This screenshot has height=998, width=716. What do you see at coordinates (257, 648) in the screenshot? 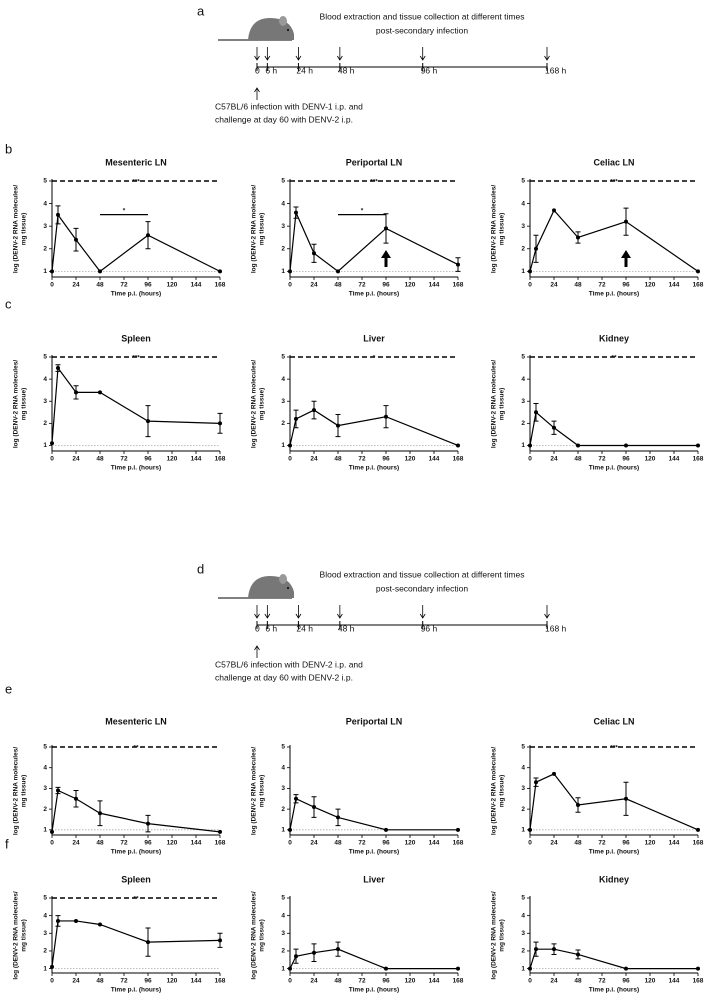
I see `infection-arrow-head` at bounding box center [257, 648].